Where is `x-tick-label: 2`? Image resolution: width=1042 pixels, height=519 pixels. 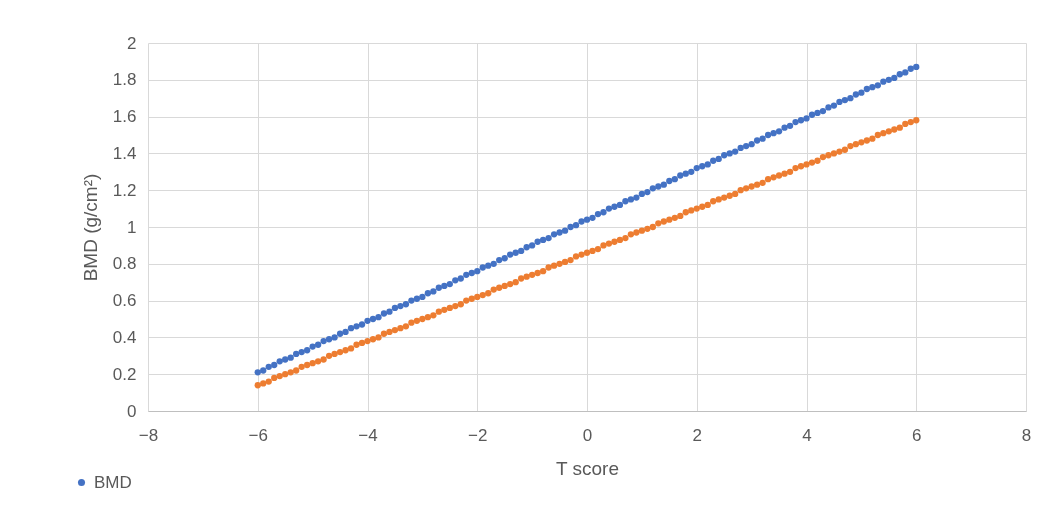 x-tick-label: 2 is located at coordinates (697, 435).